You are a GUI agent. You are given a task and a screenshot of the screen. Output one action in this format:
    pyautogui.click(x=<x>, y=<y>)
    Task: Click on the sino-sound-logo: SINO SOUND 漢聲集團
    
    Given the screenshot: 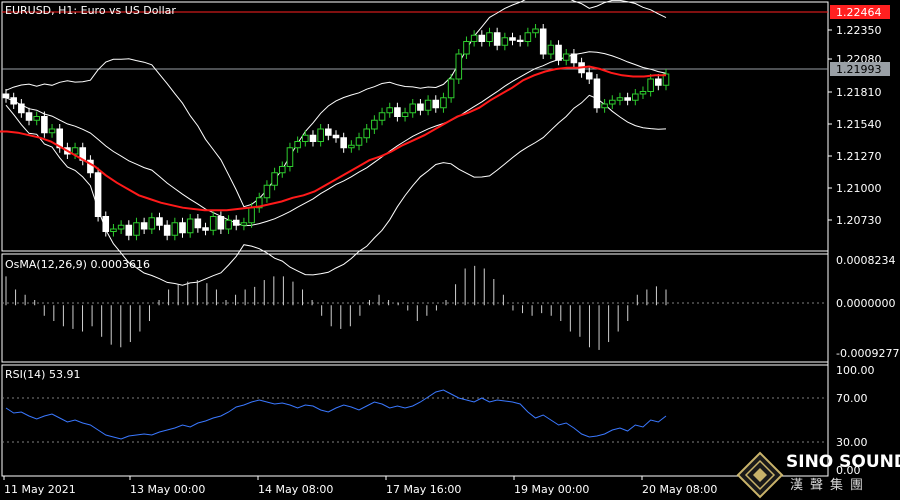 What is the action you would take?
    pyautogui.click(x=818, y=475)
    